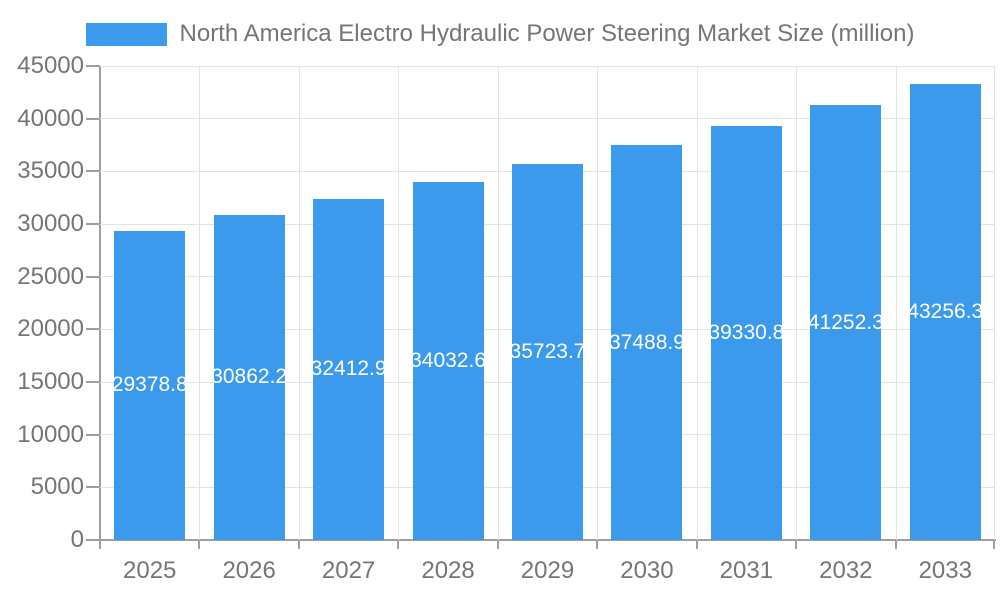  I want to click on bar-value-label: 34032.6, so click(448, 360).